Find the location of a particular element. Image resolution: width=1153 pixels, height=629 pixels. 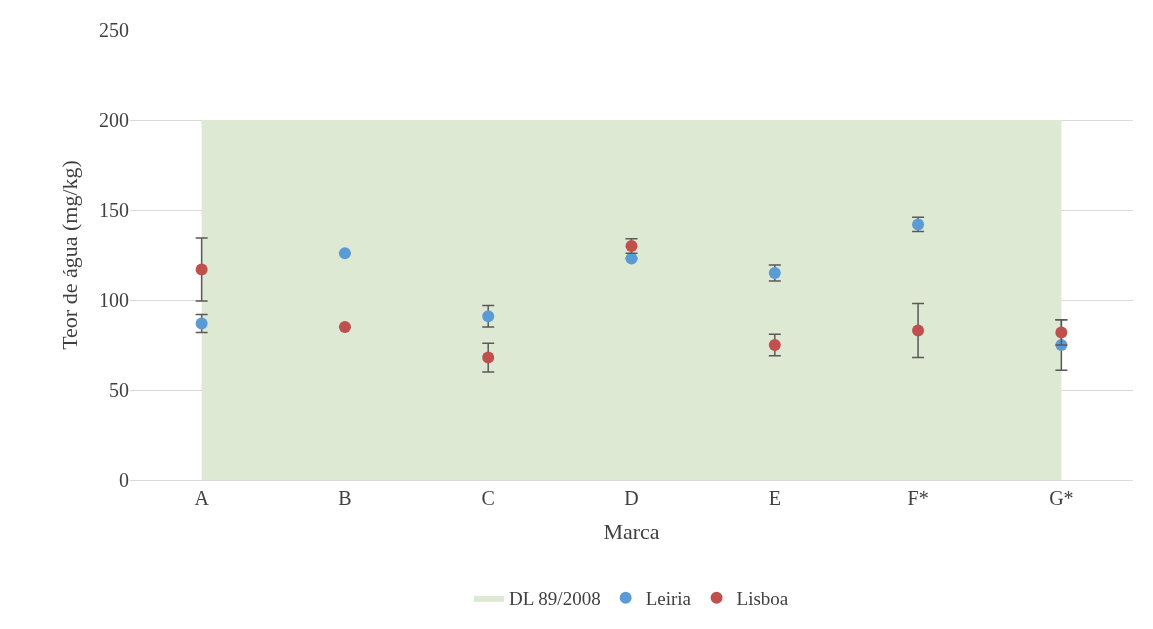

y-tick-label: 250 is located at coordinates (114, 30).